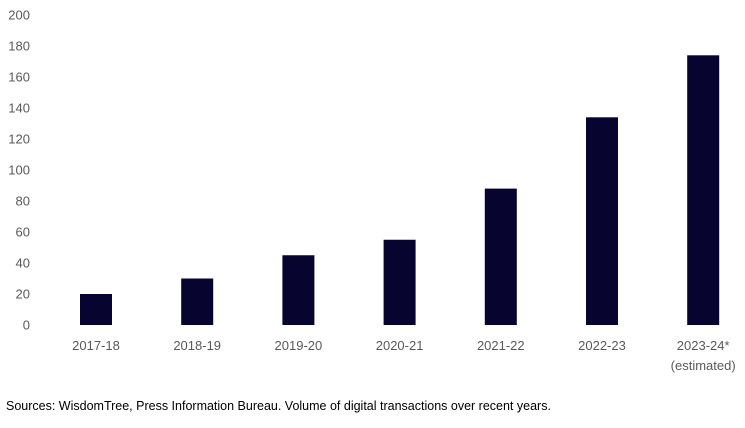  I want to click on x-tick-label: (estimated), so click(703, 365).